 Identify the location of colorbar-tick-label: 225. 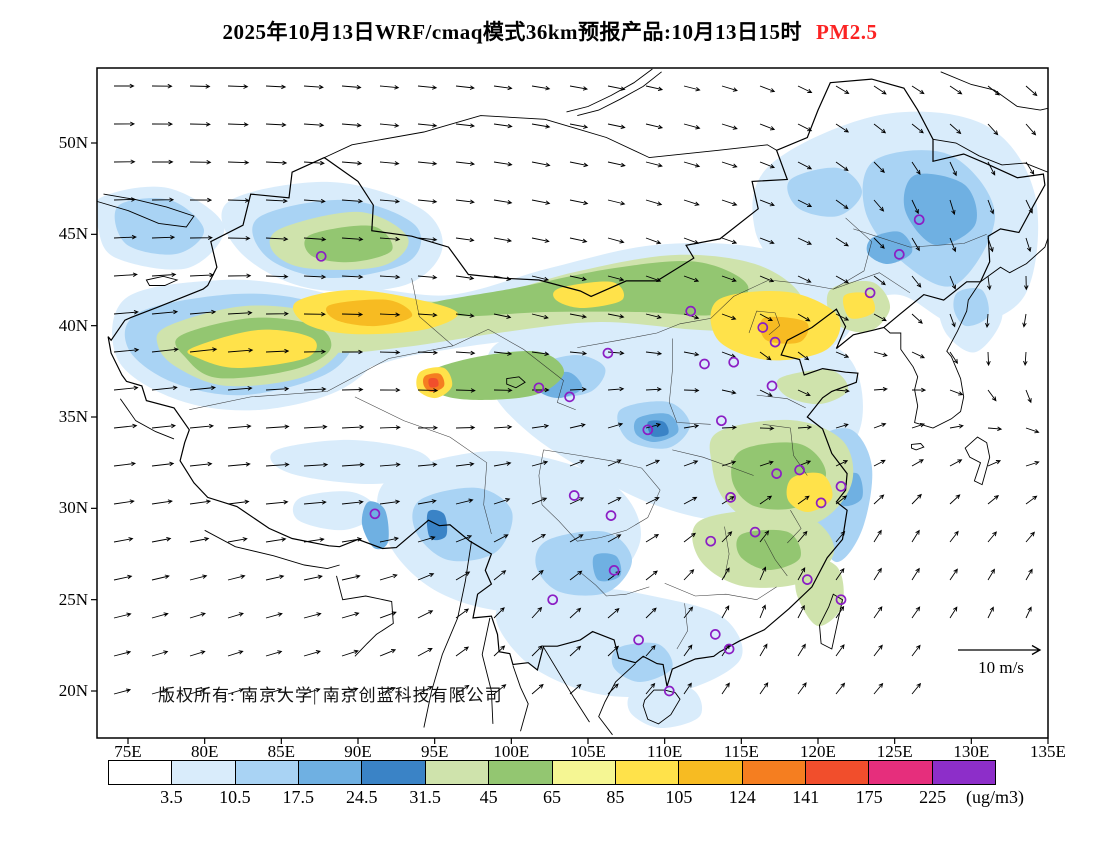
(933, 797).